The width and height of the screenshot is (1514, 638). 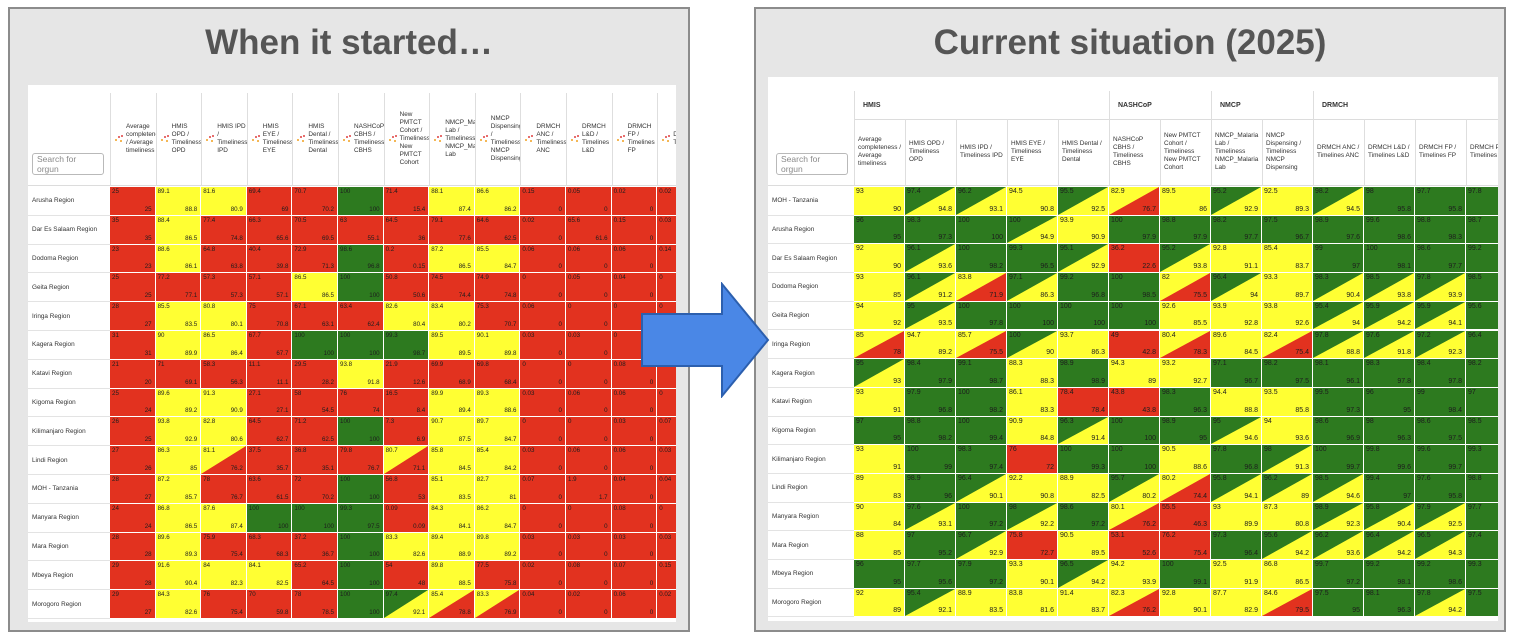 What do you see at coordinates (269, 288) in the screenshot?
I see `data-cell: 57.1 57.1` at bounding box center [269, 288].